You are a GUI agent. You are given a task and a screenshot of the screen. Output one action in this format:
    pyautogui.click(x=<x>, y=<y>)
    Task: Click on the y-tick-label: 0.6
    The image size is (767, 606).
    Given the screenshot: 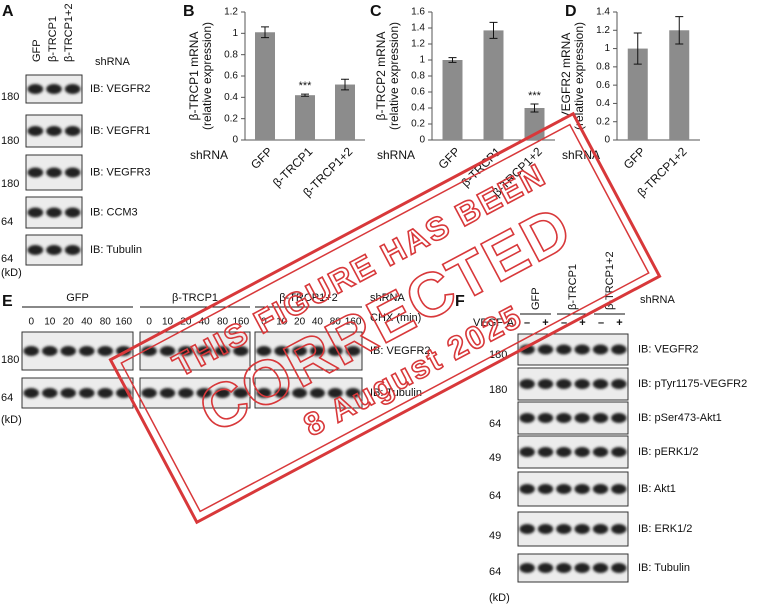 What is the action you would take?
    pyautogui.click(x=603, y=85)
    